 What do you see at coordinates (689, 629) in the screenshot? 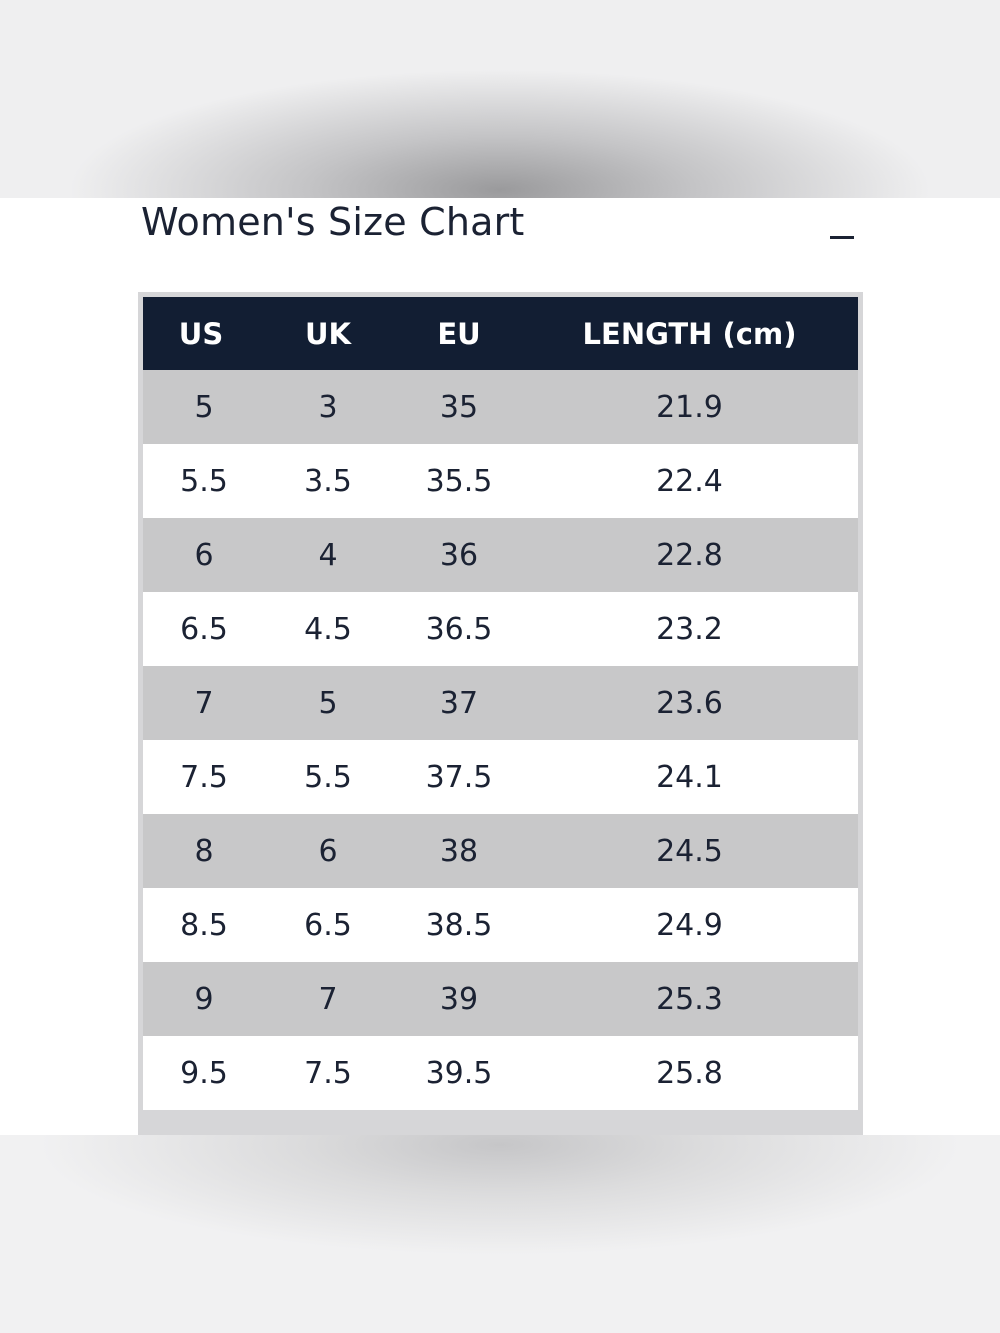
I see `cell-length: 23.2` at bounding box center [689, 629].